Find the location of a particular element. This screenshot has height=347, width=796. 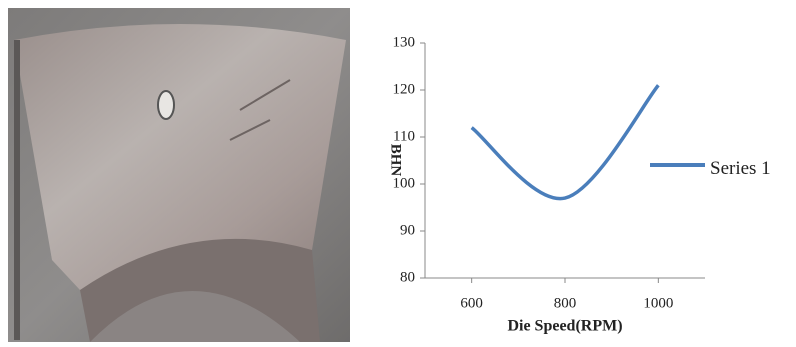

x-tick-label: 800 is located at coordinates (565, 303).